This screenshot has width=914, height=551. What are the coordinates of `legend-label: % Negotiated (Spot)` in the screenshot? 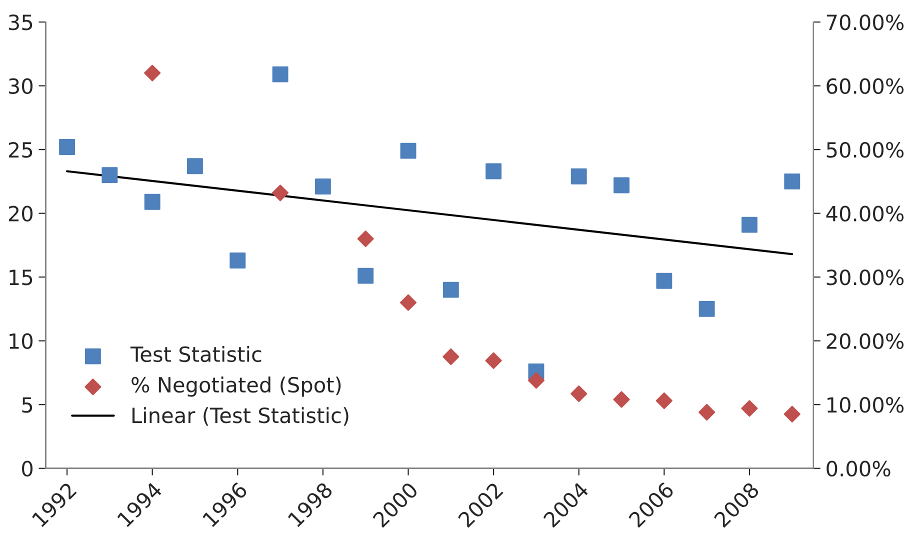 It's located at (236, 386).